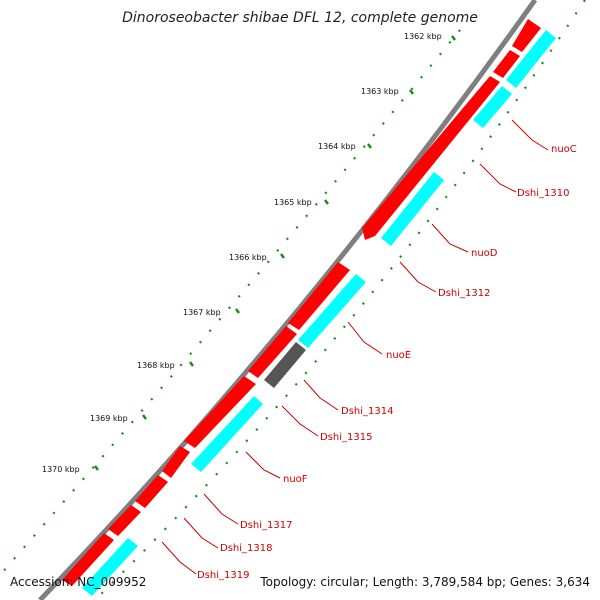  I want to click on gene-label: Dshi_1319, so click(223, 575).